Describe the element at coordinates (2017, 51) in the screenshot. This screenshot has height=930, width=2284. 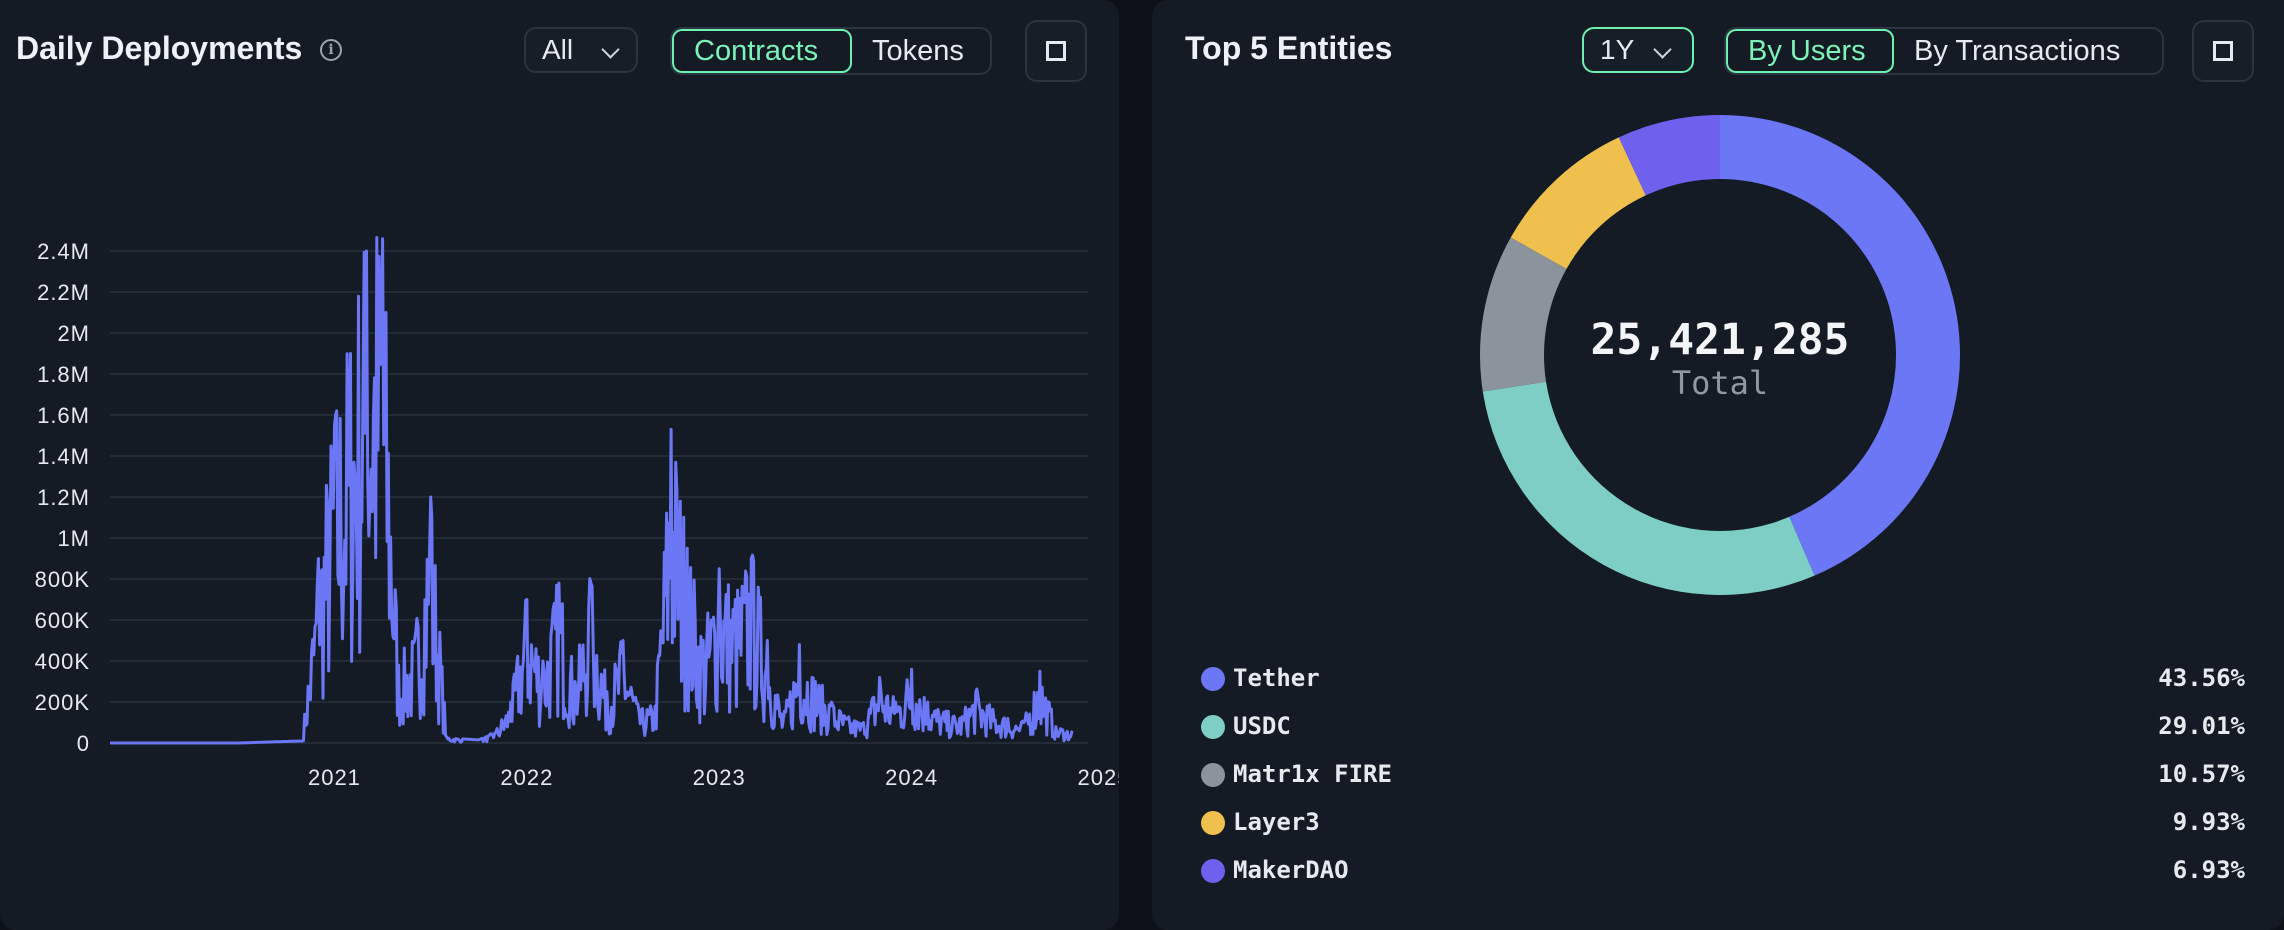
I see `tab-by-transactions: By Transactions` at that location.